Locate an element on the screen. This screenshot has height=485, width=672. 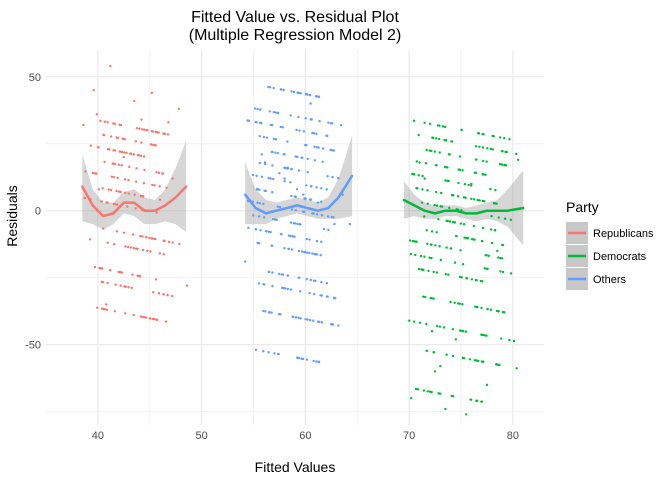
legend-label-democrats: Democrats is located at coordinates (620, 257).